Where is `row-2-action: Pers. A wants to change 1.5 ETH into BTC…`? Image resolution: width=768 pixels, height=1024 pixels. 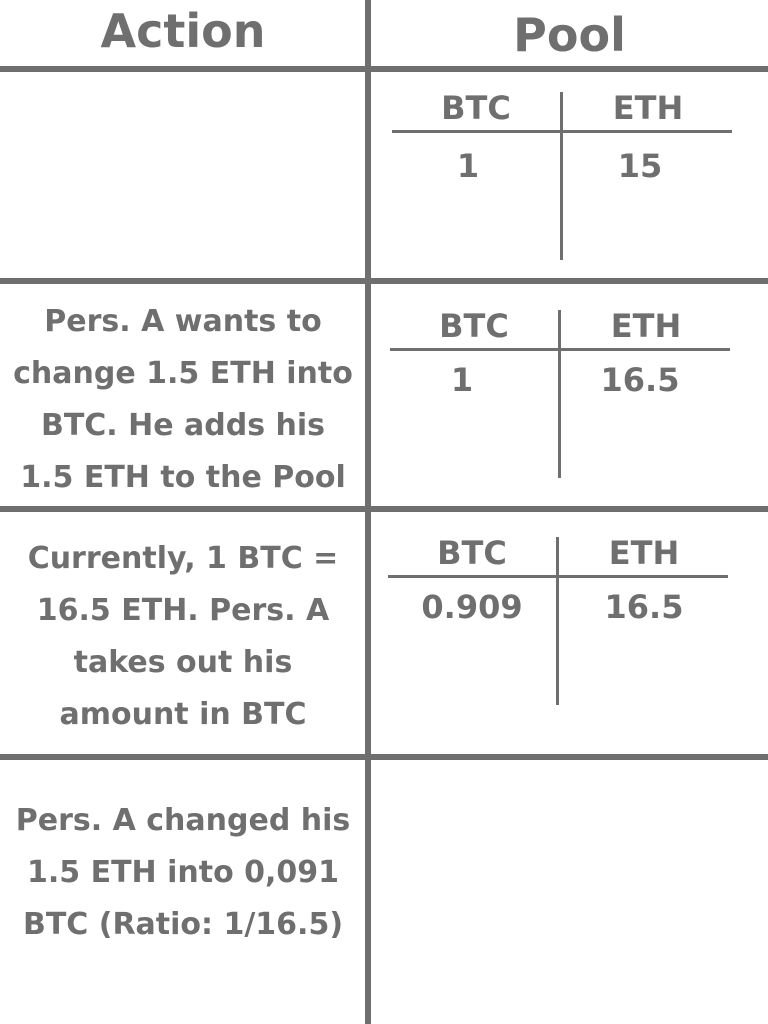 row-2-action: Pers. A wants to change 1.5 ETH into BTC… is located at coordinates (183, 399).